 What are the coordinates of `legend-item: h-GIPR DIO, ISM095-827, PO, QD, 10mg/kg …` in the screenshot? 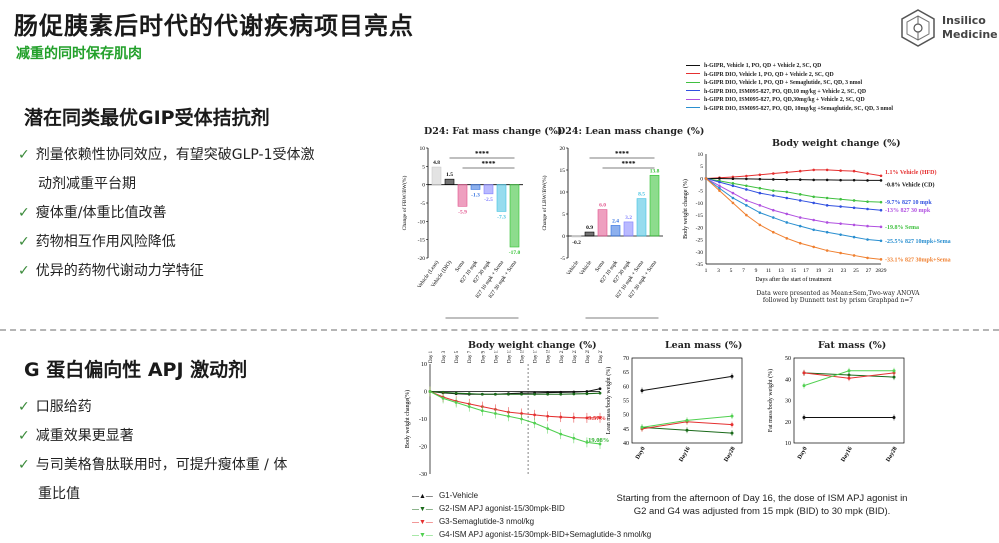 It's located at (842, 109).